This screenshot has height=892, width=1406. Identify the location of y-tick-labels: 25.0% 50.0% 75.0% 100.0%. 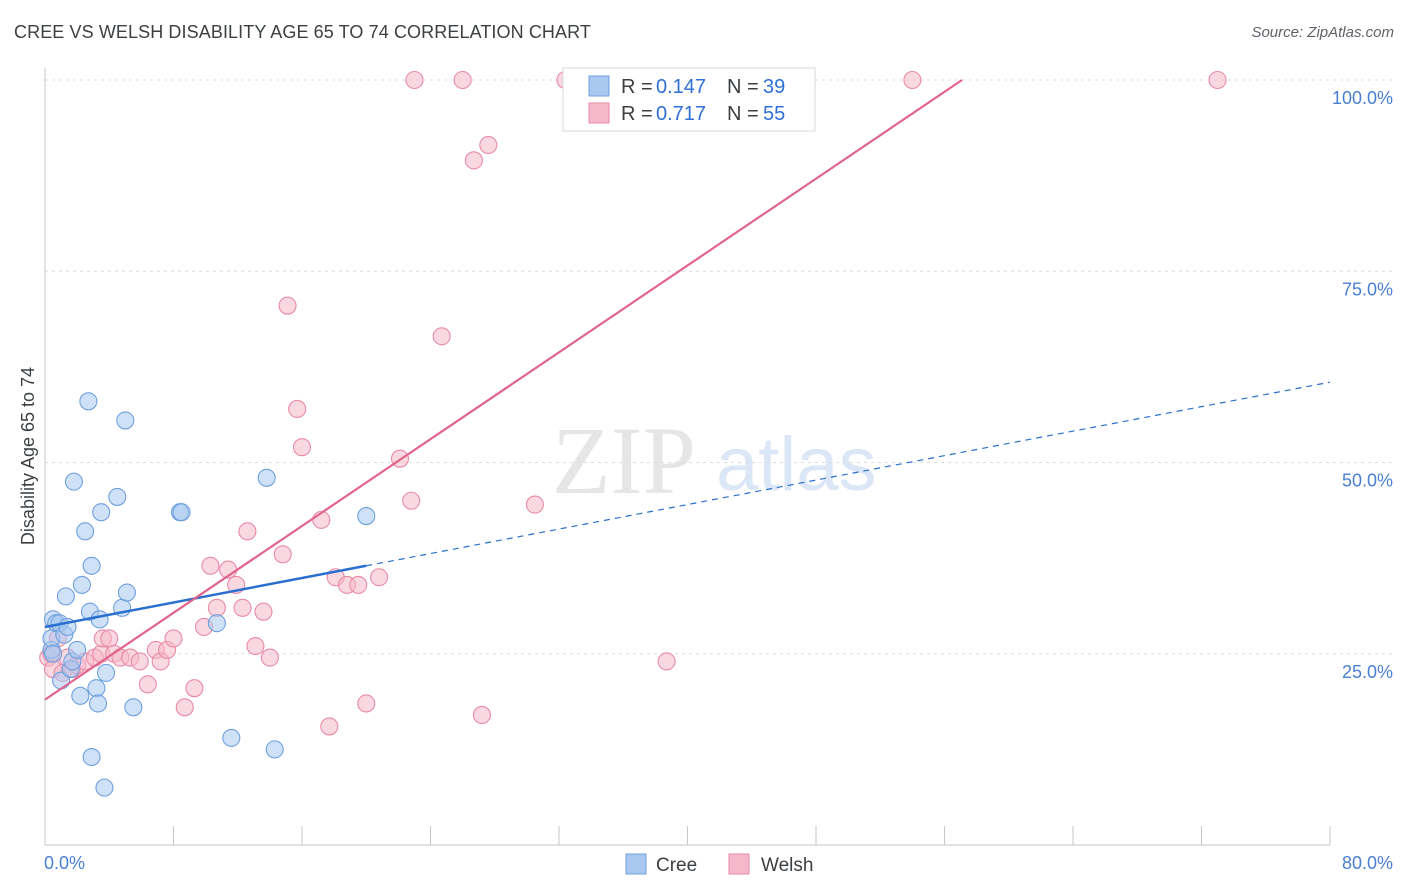
(1362, 385).